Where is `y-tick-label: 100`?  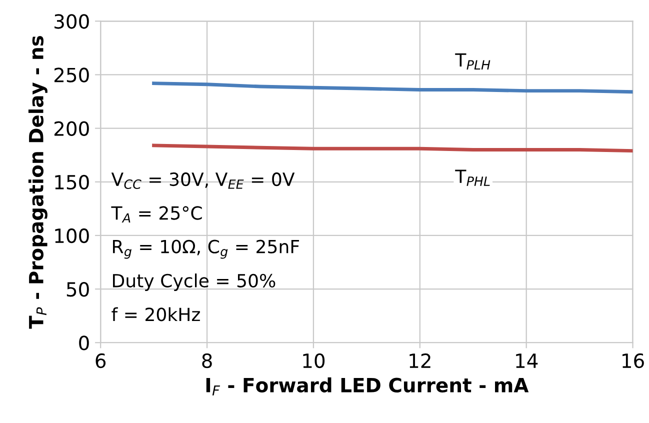 y-tick-label: 100 is located at coordinates (72, 236).